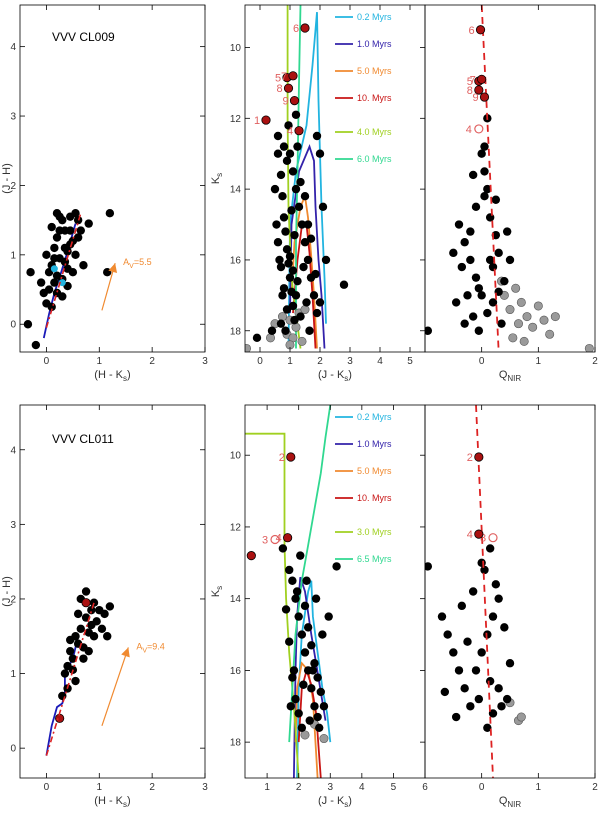 The height and width of the screenshot is (814, 600). Describe the element at coordinates (510, 178) in the screenshot. I see `axes-frame` at that location.